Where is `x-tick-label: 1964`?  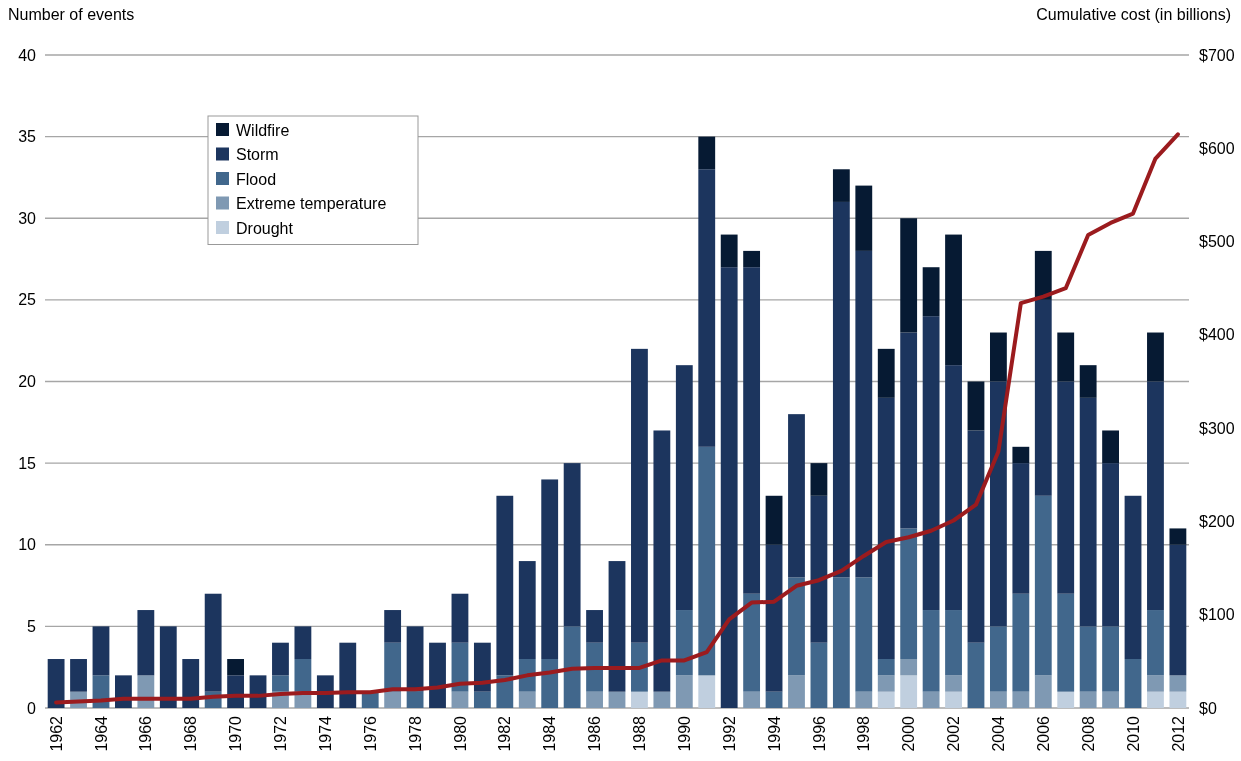
x-tick-label: 1964 is located at coordinates (101, 733).